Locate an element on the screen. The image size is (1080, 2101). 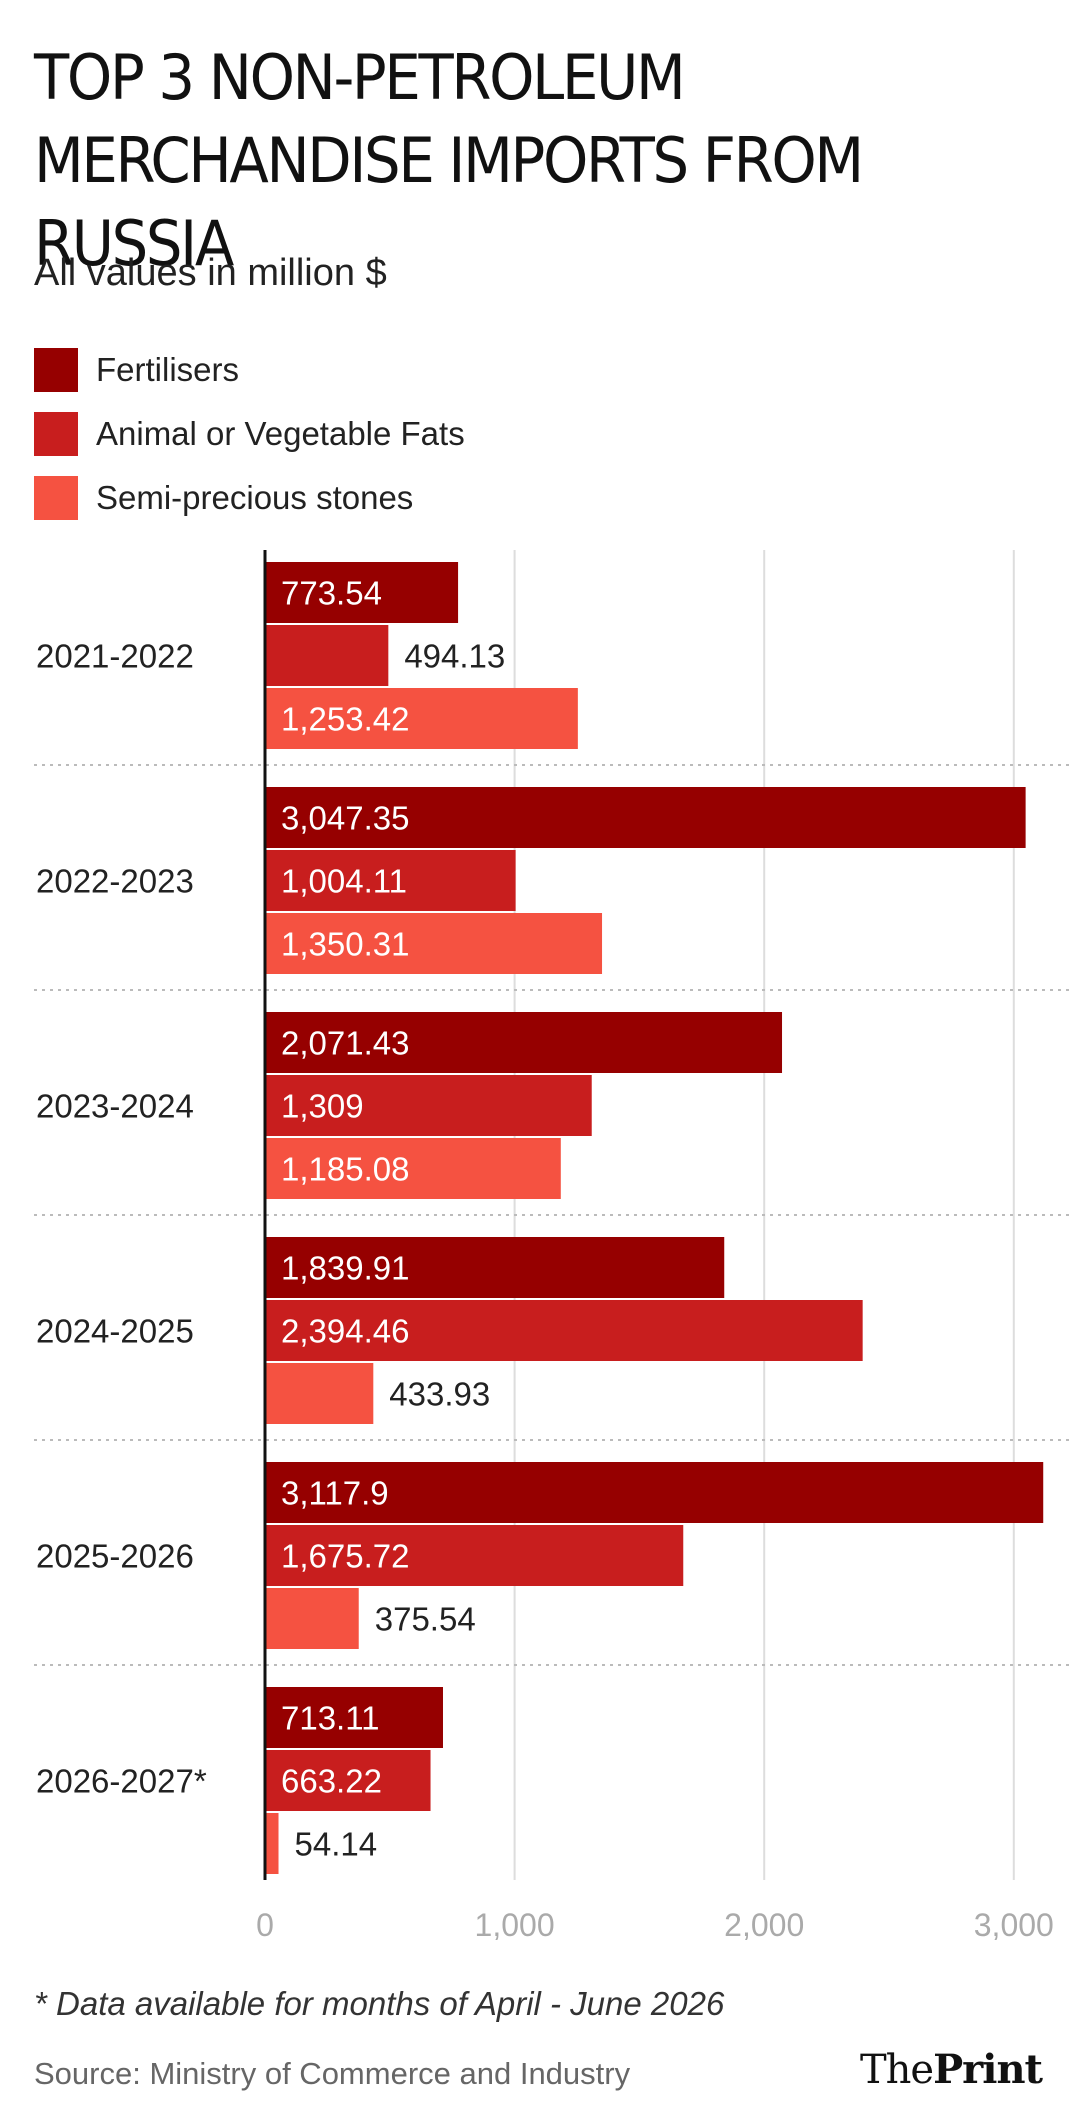
category-label: 2021-2022 is located at coordinates (115, 656).